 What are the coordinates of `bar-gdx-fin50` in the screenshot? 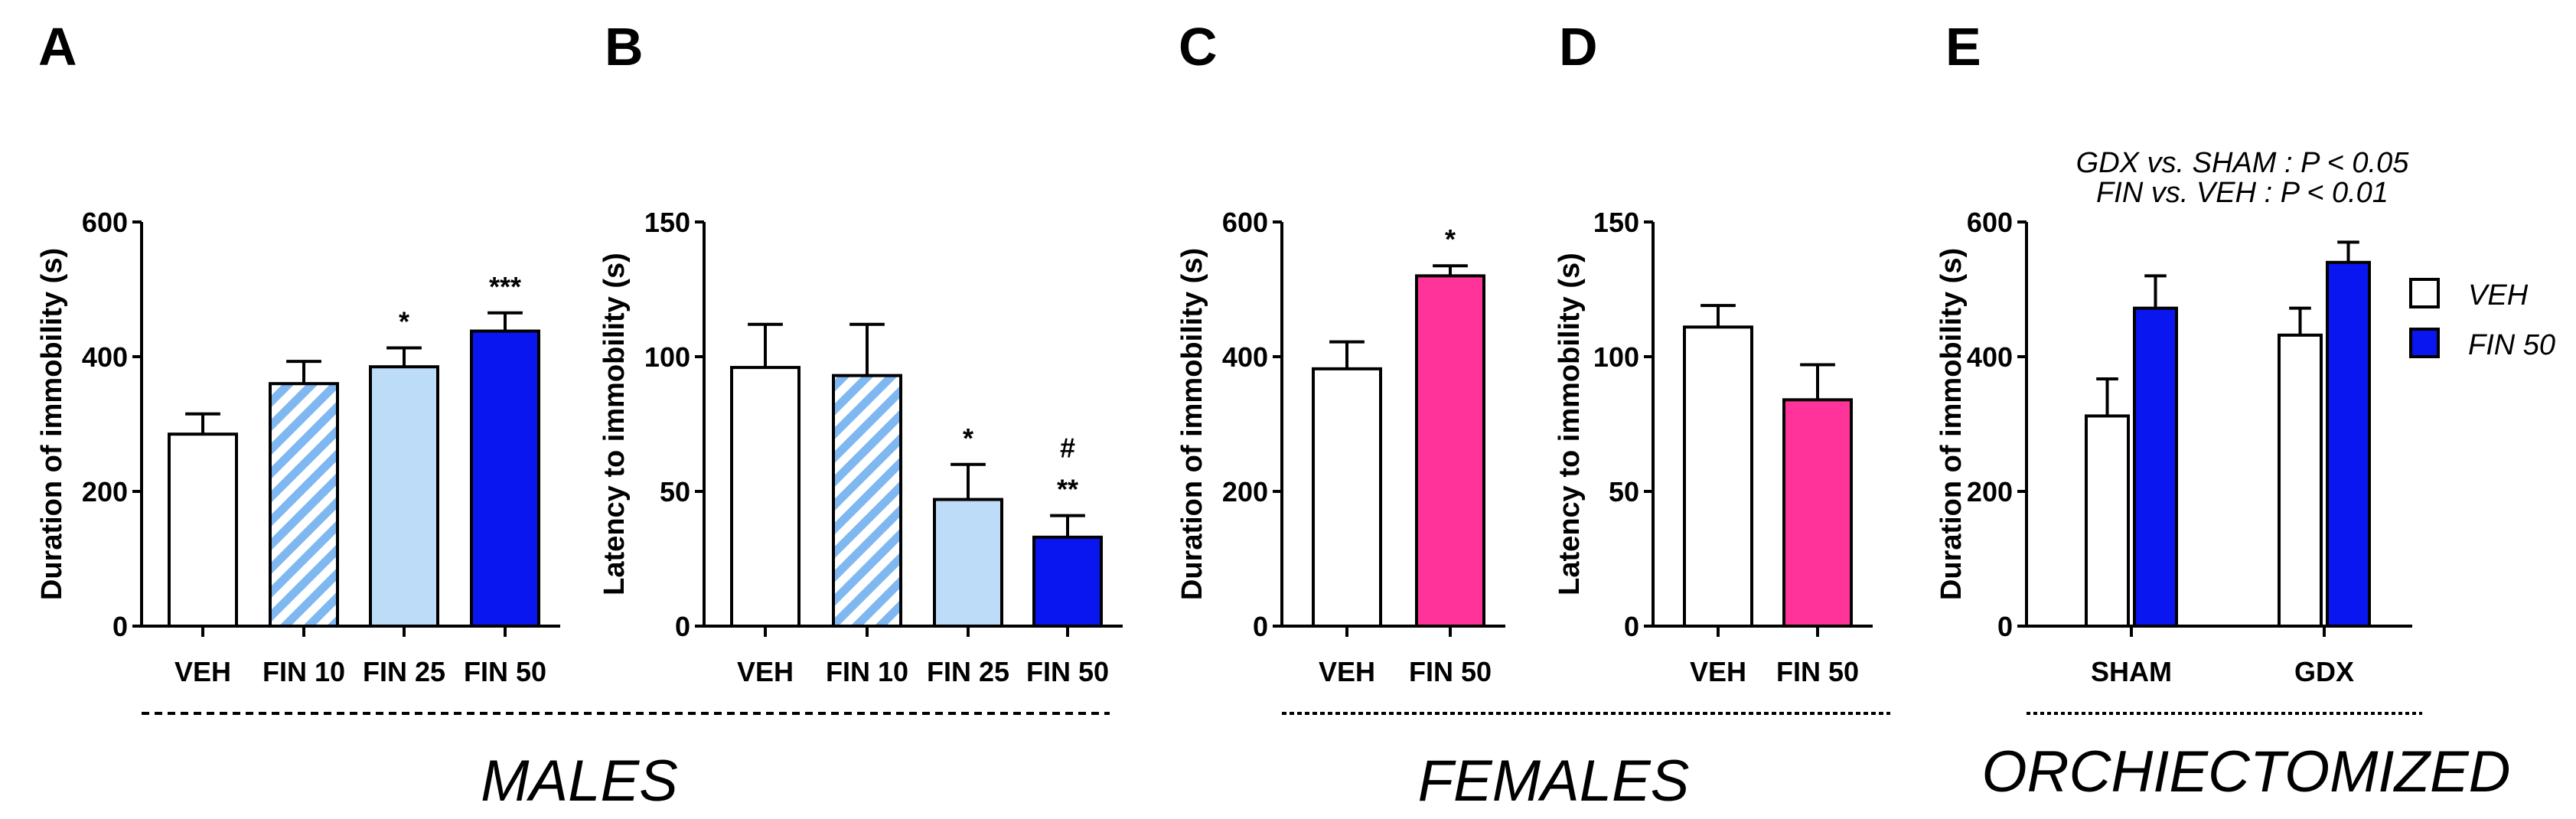 It's located at (2348, 444).